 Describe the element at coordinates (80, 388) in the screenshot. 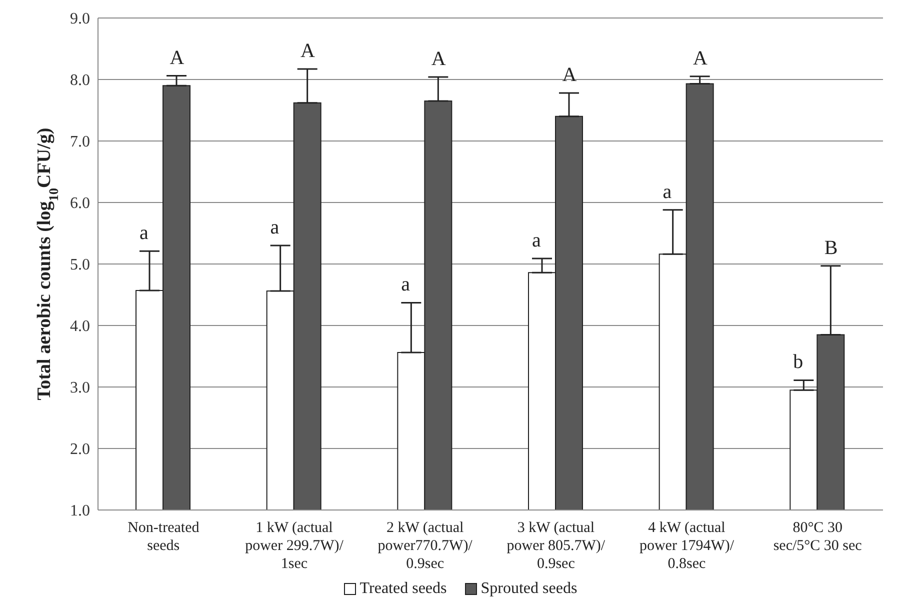

I see `y-tick-label: 3.0` at that location.